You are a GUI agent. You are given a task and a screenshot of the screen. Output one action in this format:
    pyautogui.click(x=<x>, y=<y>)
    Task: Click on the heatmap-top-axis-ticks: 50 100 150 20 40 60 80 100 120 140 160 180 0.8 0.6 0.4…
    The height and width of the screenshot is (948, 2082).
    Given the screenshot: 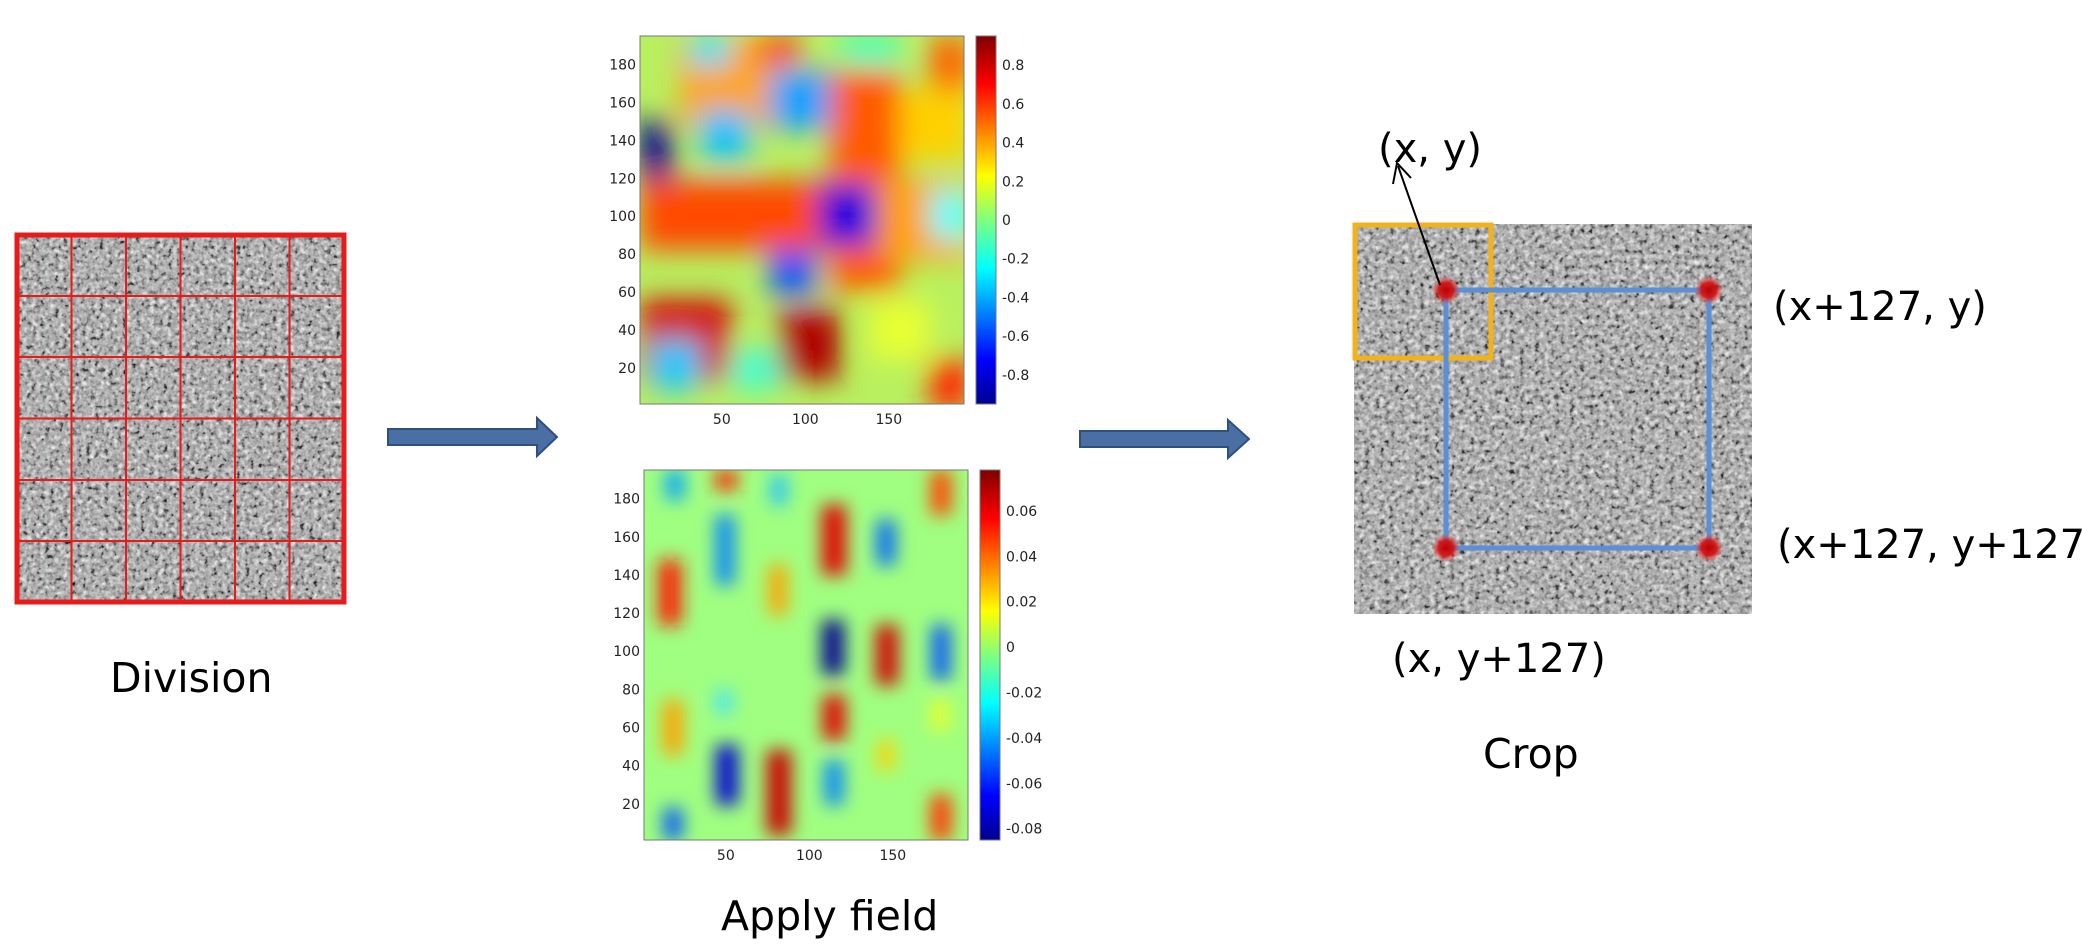 What is the action you would take?
    pyautogui.click(x=819, y=242)
    